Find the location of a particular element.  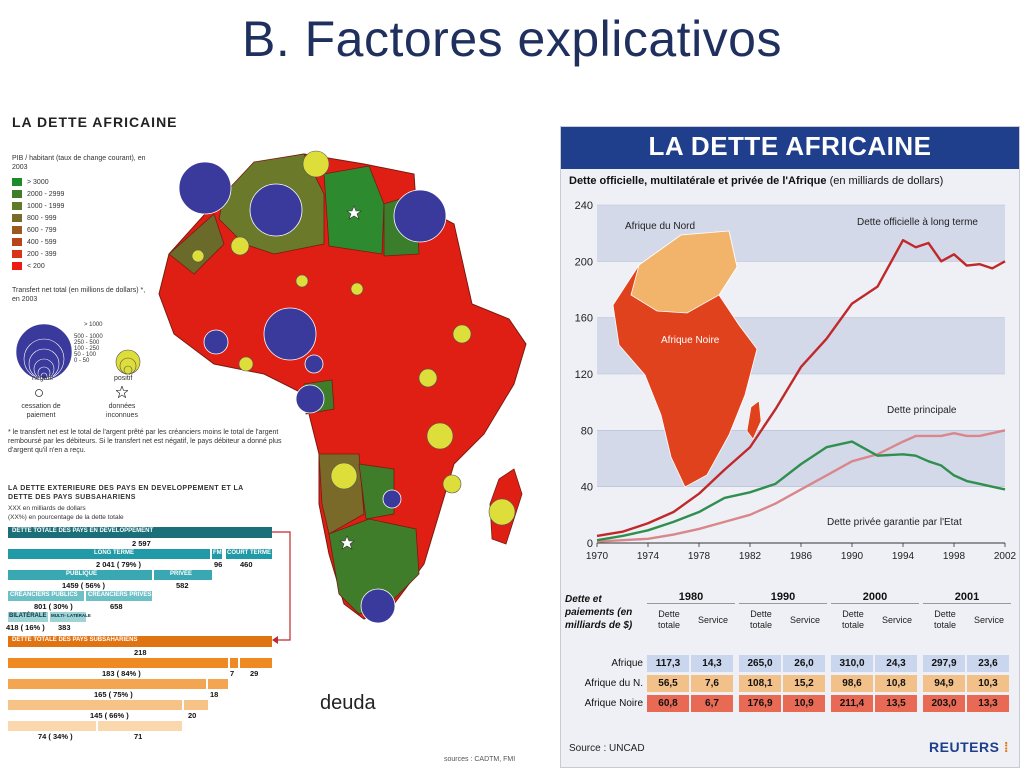

pib-class-label: 1000 - 1999 is located at coordinates (46, 206).